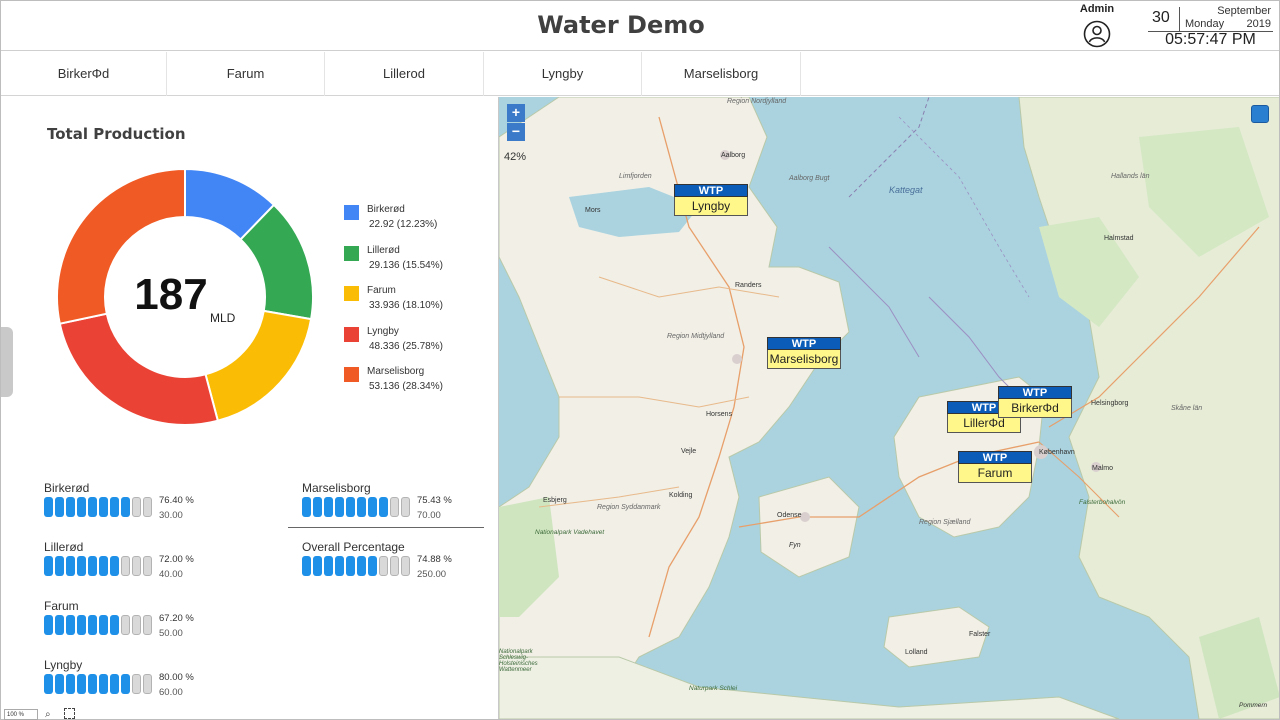 Image resolution: width=1280 pixels, height=720 pixels. What do you see at coordinates (789, 515) in the screenshot?
I see `map-city-label: Odense` at bounding box center [789, 515].